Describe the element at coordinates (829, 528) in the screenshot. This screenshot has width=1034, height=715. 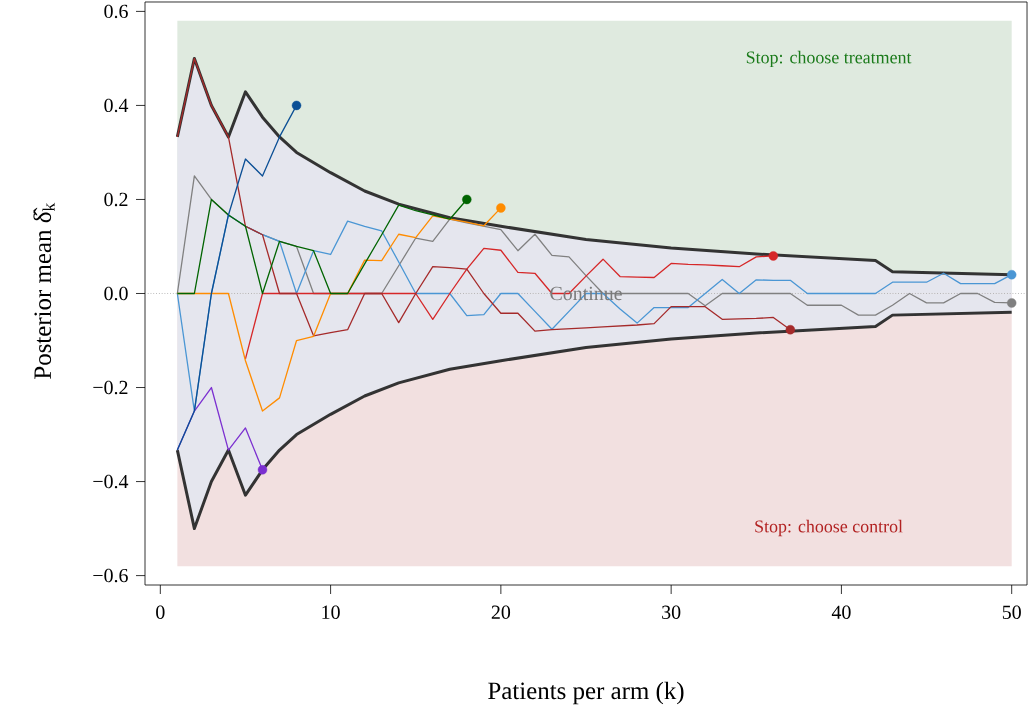
I see `band-label: Stop: choose control` at that location.